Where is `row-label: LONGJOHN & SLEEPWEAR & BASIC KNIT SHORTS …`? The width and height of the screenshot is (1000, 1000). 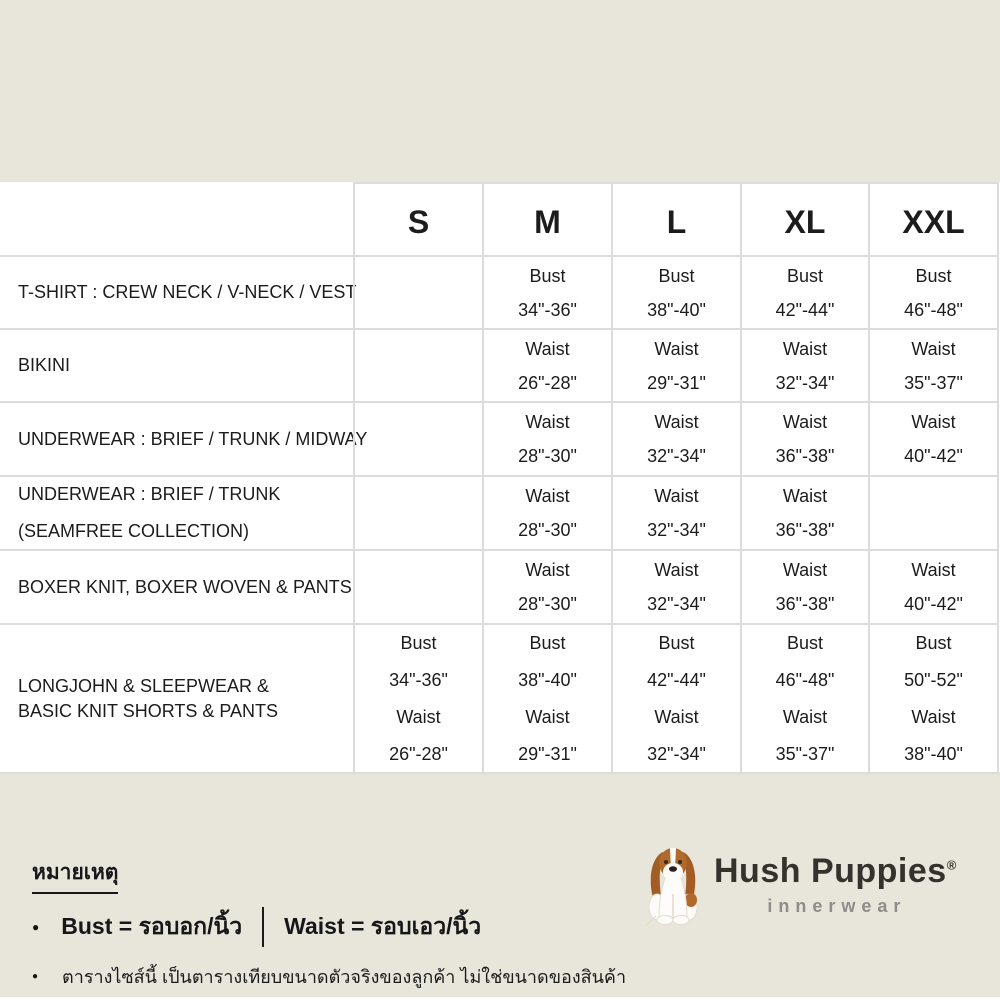 row-label: LONGJOHN & SLEEPWEAR & BASIC KNIT SHORTS … is located at coordinates (176, 697).